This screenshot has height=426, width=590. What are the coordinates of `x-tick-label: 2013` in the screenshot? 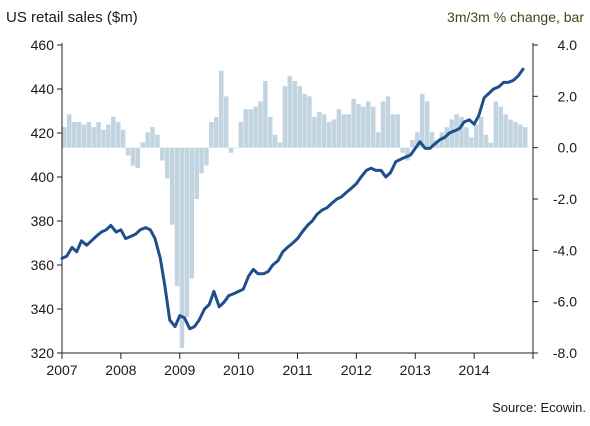 It's located at (415, 370).